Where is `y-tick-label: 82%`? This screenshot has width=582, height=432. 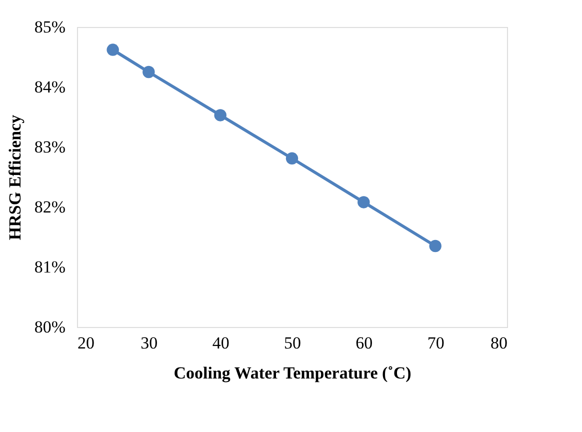 y-tick-label: 82% is located at coordinates (50, 207).